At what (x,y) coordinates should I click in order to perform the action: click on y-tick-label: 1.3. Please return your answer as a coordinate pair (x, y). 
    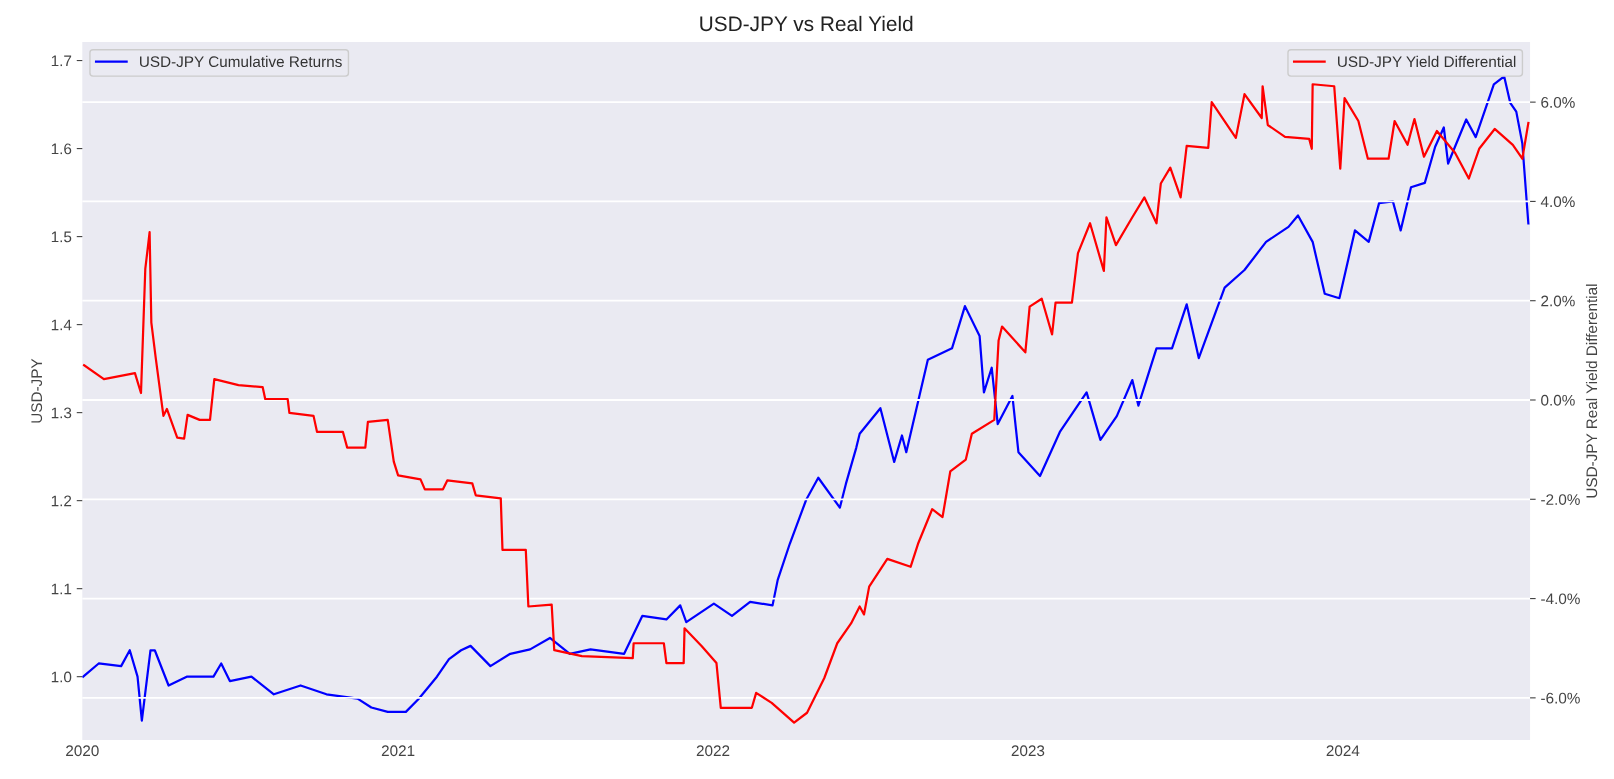
    Looking at the image, I should click on (61, 413).